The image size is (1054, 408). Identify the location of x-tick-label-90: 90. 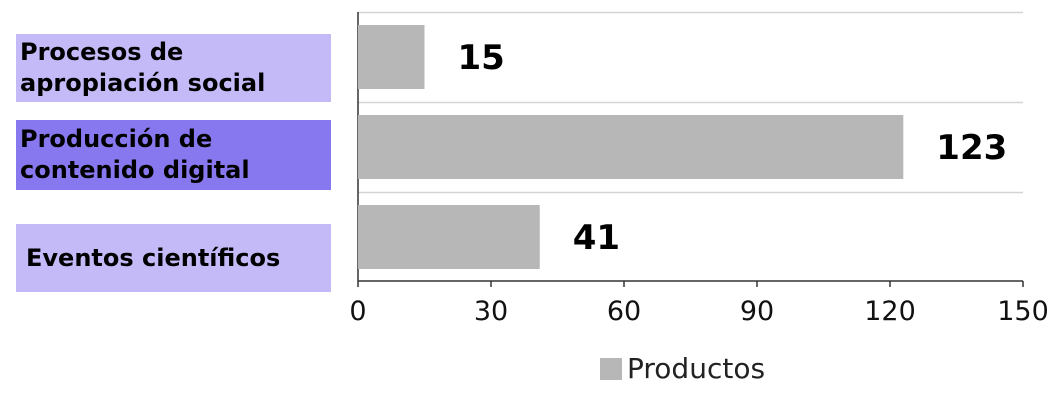
(757, 311).